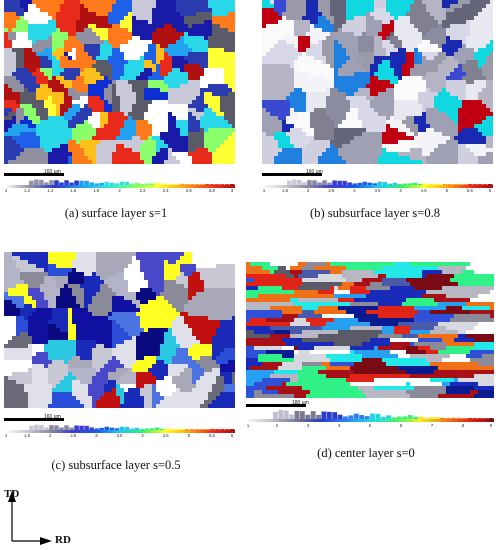 This screenshot has height=550, width=498. I want to click on colorbar-a: 1 1.2 1.4 1.6 1.8 2 2.2 2.4 2.6 2.8 3, so click(119, 185).